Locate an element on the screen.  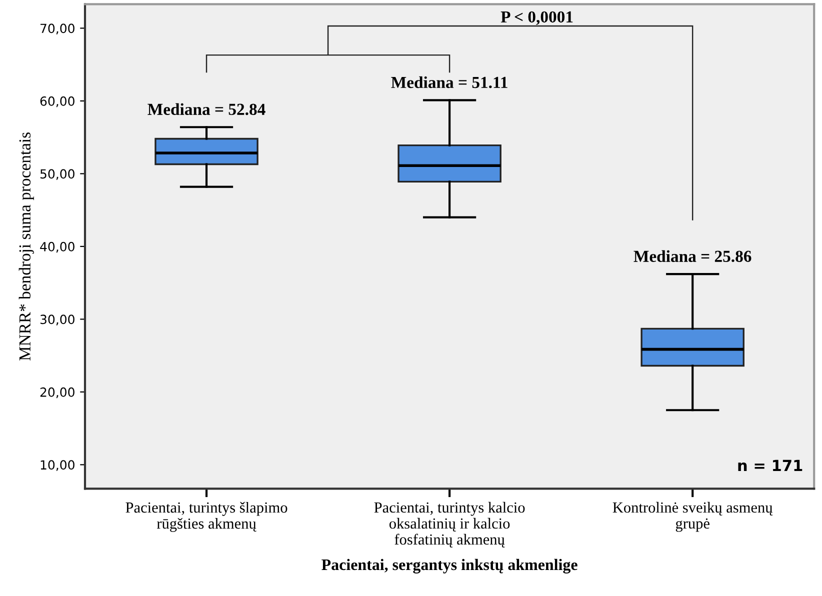
y-tick-label: 50,00 is located at coordinates (57, 174).